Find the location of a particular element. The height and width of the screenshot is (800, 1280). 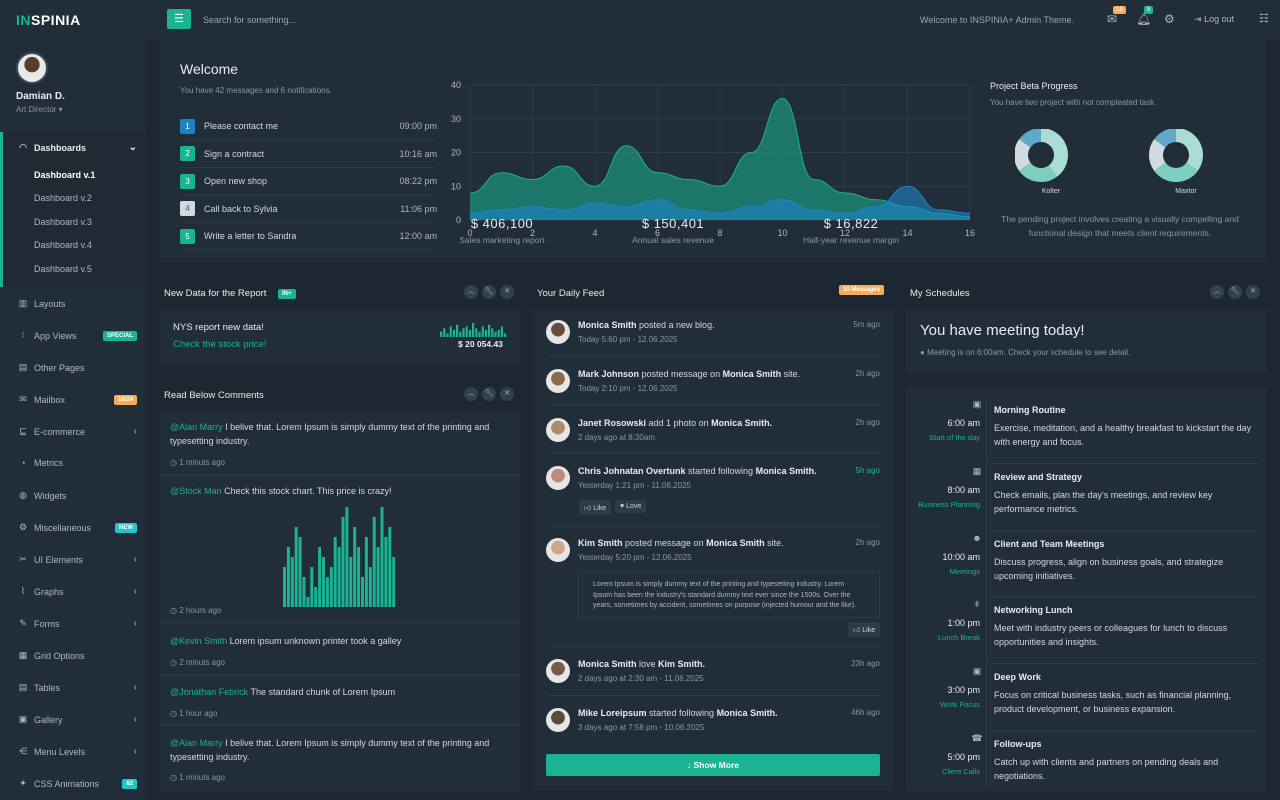

brand-logo: INSPINIA is located at coordinates (48, 20).